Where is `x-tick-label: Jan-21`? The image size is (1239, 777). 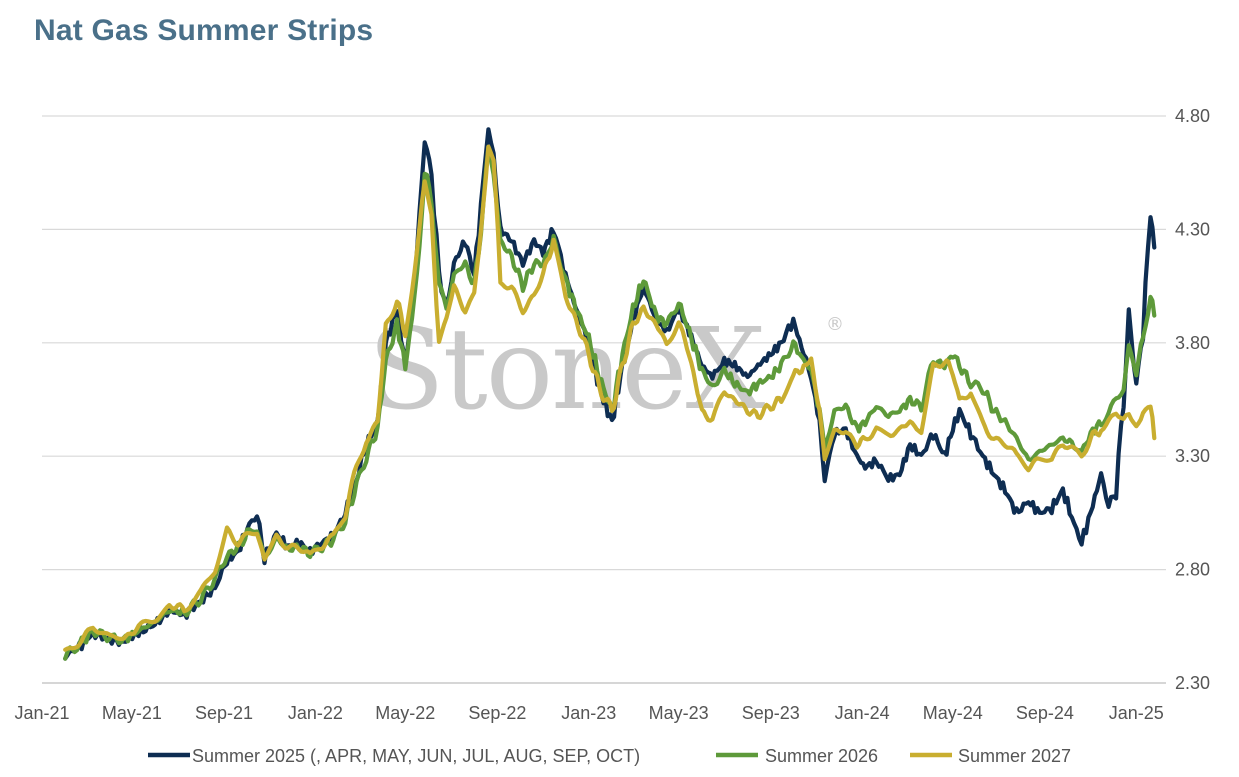 x-tick-label: Jan-21 is located at coordinates (41, 713).